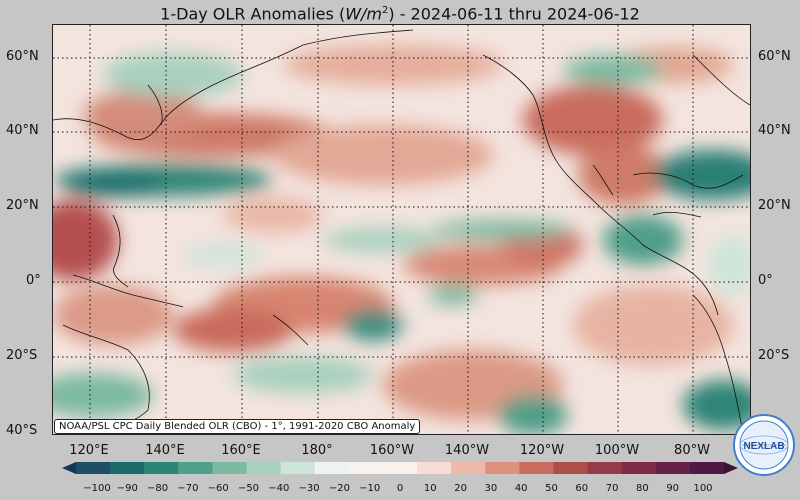 The image size is (800, 500). Describe the element at coordinates (127, 488) in the screenshot. I see `colorbar-tick-label: −90` at that location.